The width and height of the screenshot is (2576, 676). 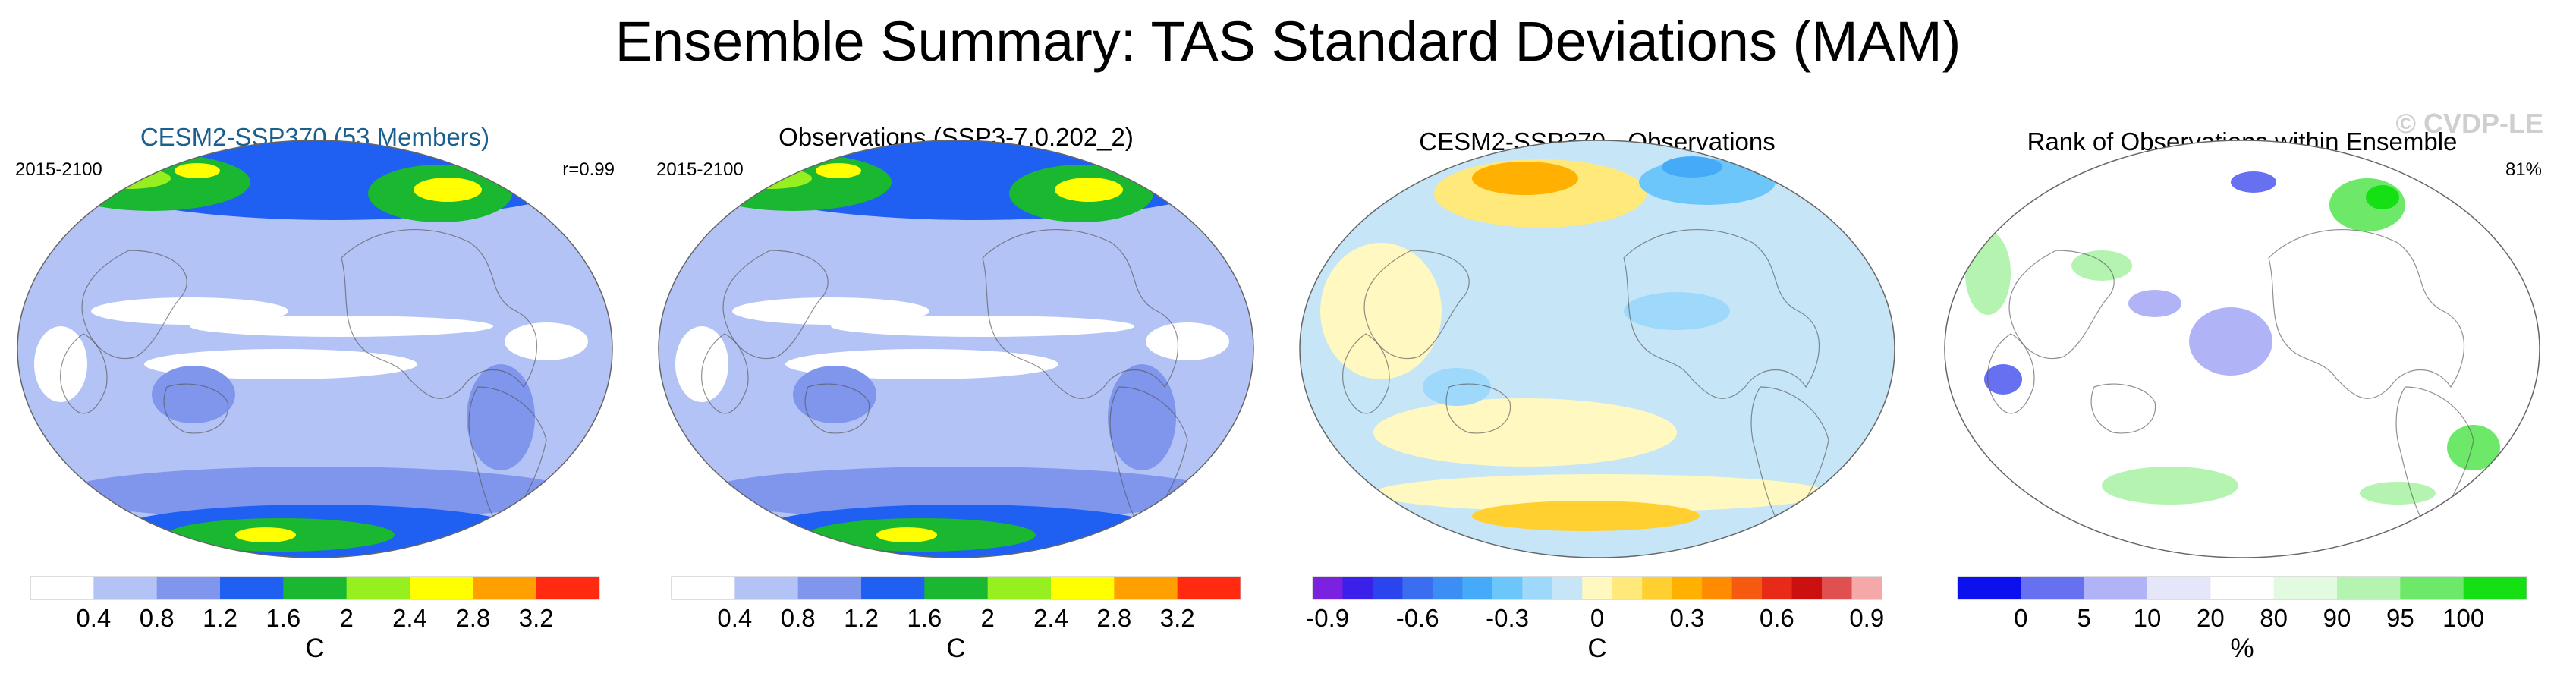 What do you see at coordinates (838, 170) in the screenshot?
I see `siberia-peak` at bounding box center [838, 170].